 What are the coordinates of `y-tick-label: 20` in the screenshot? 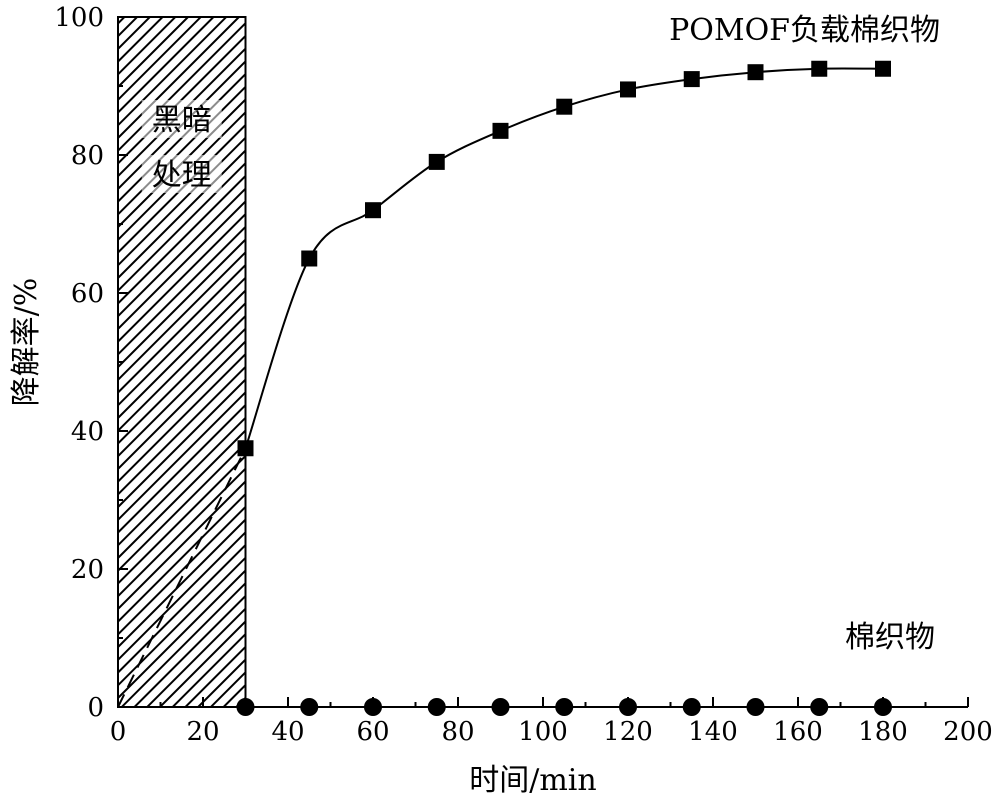 It's located at (87, 570).